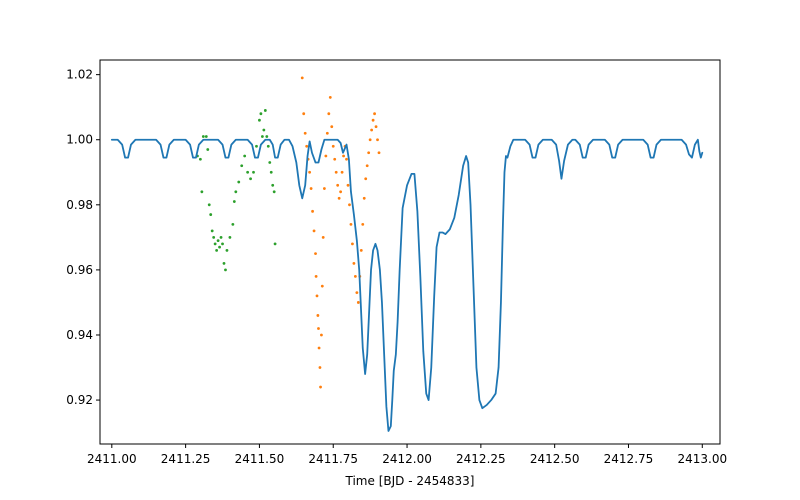 This screenshot has width=800, height=500. I want to click on y-tick-label: 0.98, so click(79, 205).